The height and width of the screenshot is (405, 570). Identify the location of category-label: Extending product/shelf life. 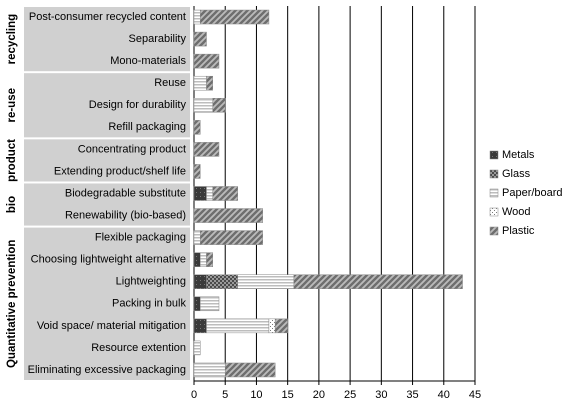
(120, 171).